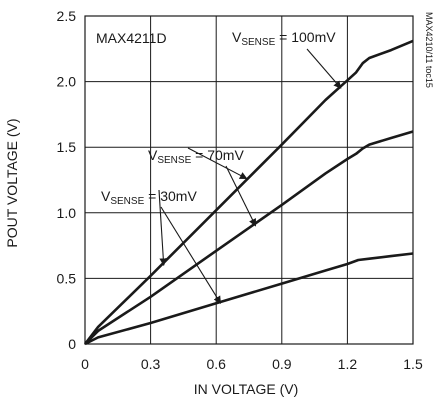 This screenshot has width=438, height=405. What do you see at coordinates (149, 197) in the screenshot?
I see `series-label-30mV: VSENSE = 30mV` at bounding box center [149, 197].